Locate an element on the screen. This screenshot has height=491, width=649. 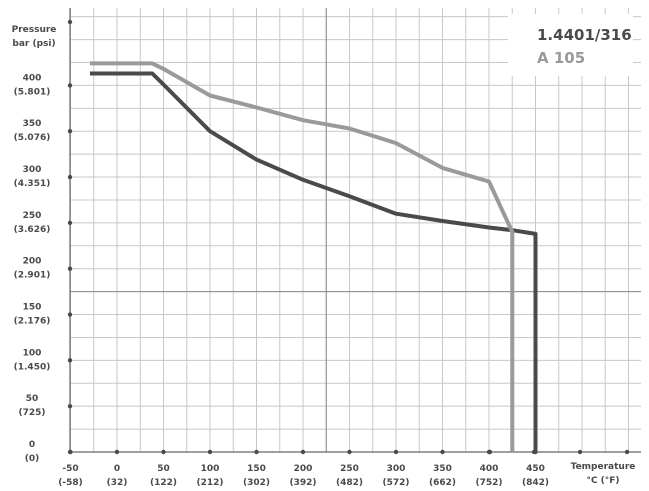
y-tick-label-psi: (2.901) is located at coordinates (32, 276).